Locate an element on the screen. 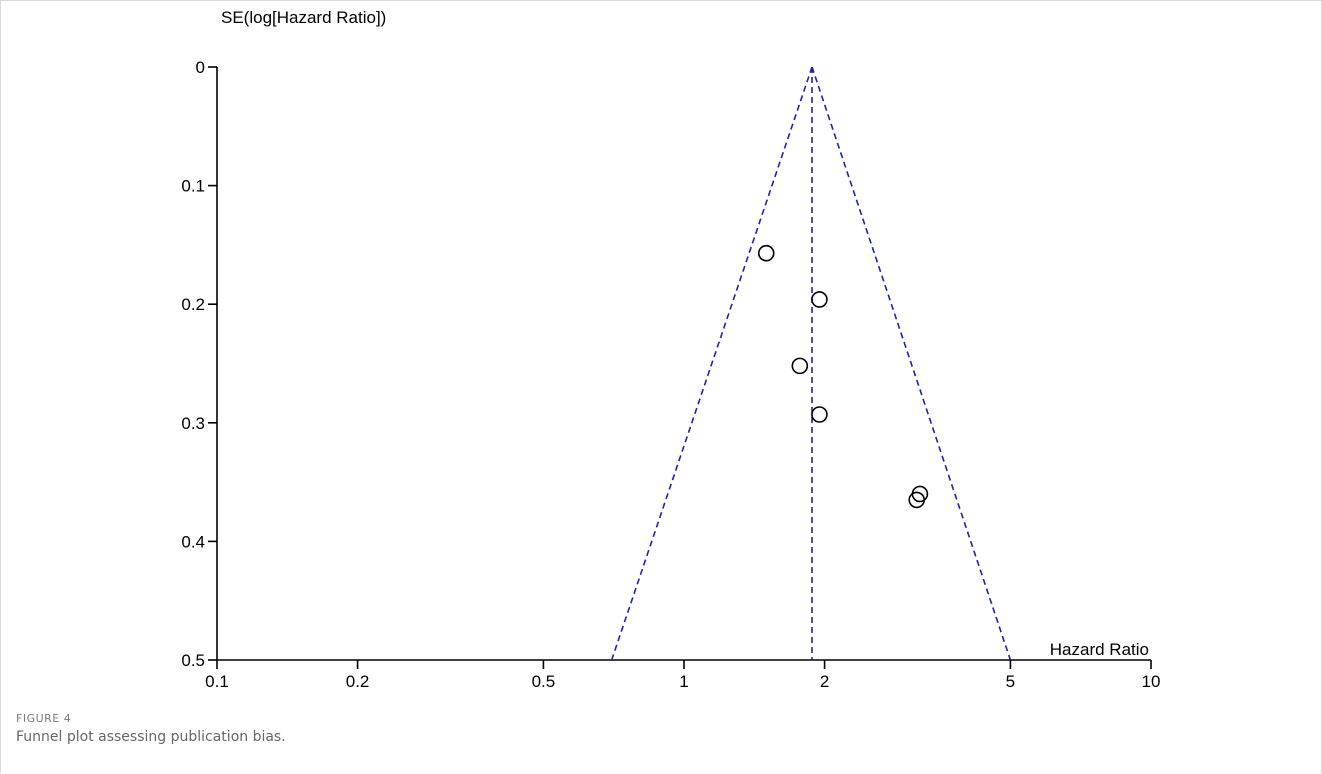  x-tick-label: 2 is located at coordinates (824, 681).